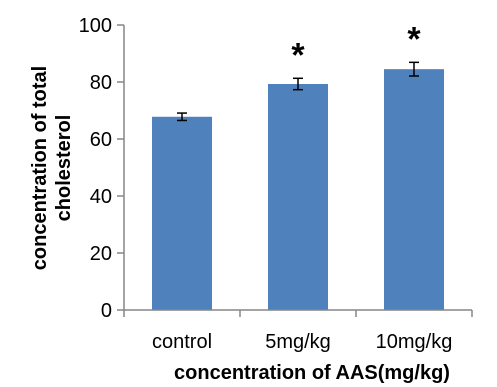 The image size is (497, 387). Describe the element at coordinates (40, 168) in the screenshot. I see `y-axis-title-line-1: concentration of total` at that location.